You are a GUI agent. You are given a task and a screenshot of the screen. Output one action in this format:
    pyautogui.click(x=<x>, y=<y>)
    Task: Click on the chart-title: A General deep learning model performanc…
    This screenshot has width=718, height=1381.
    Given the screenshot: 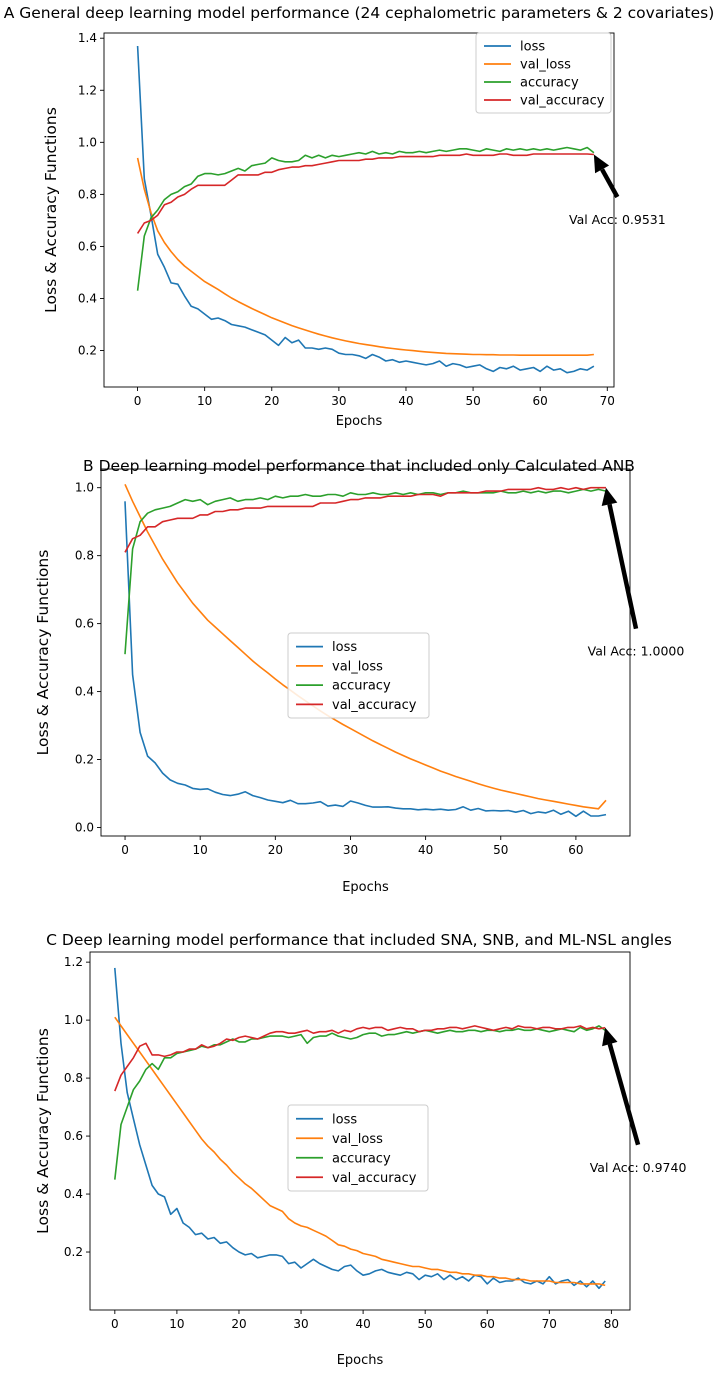 What is the action you would take?
    pyautogui.click(x=359, y=13)
    